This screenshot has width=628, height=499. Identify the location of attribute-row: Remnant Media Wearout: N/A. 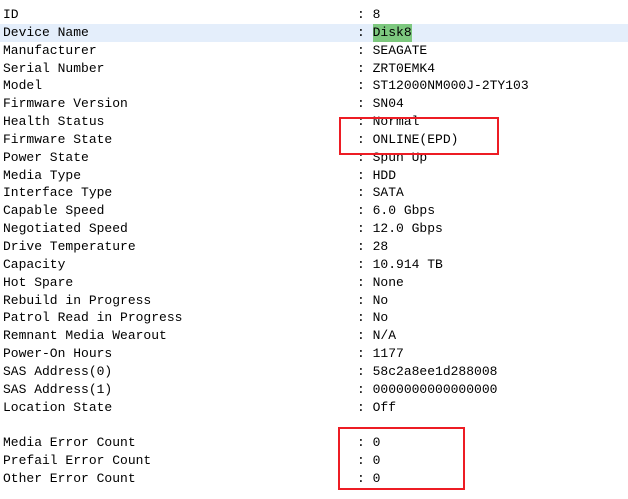
(314, 336).